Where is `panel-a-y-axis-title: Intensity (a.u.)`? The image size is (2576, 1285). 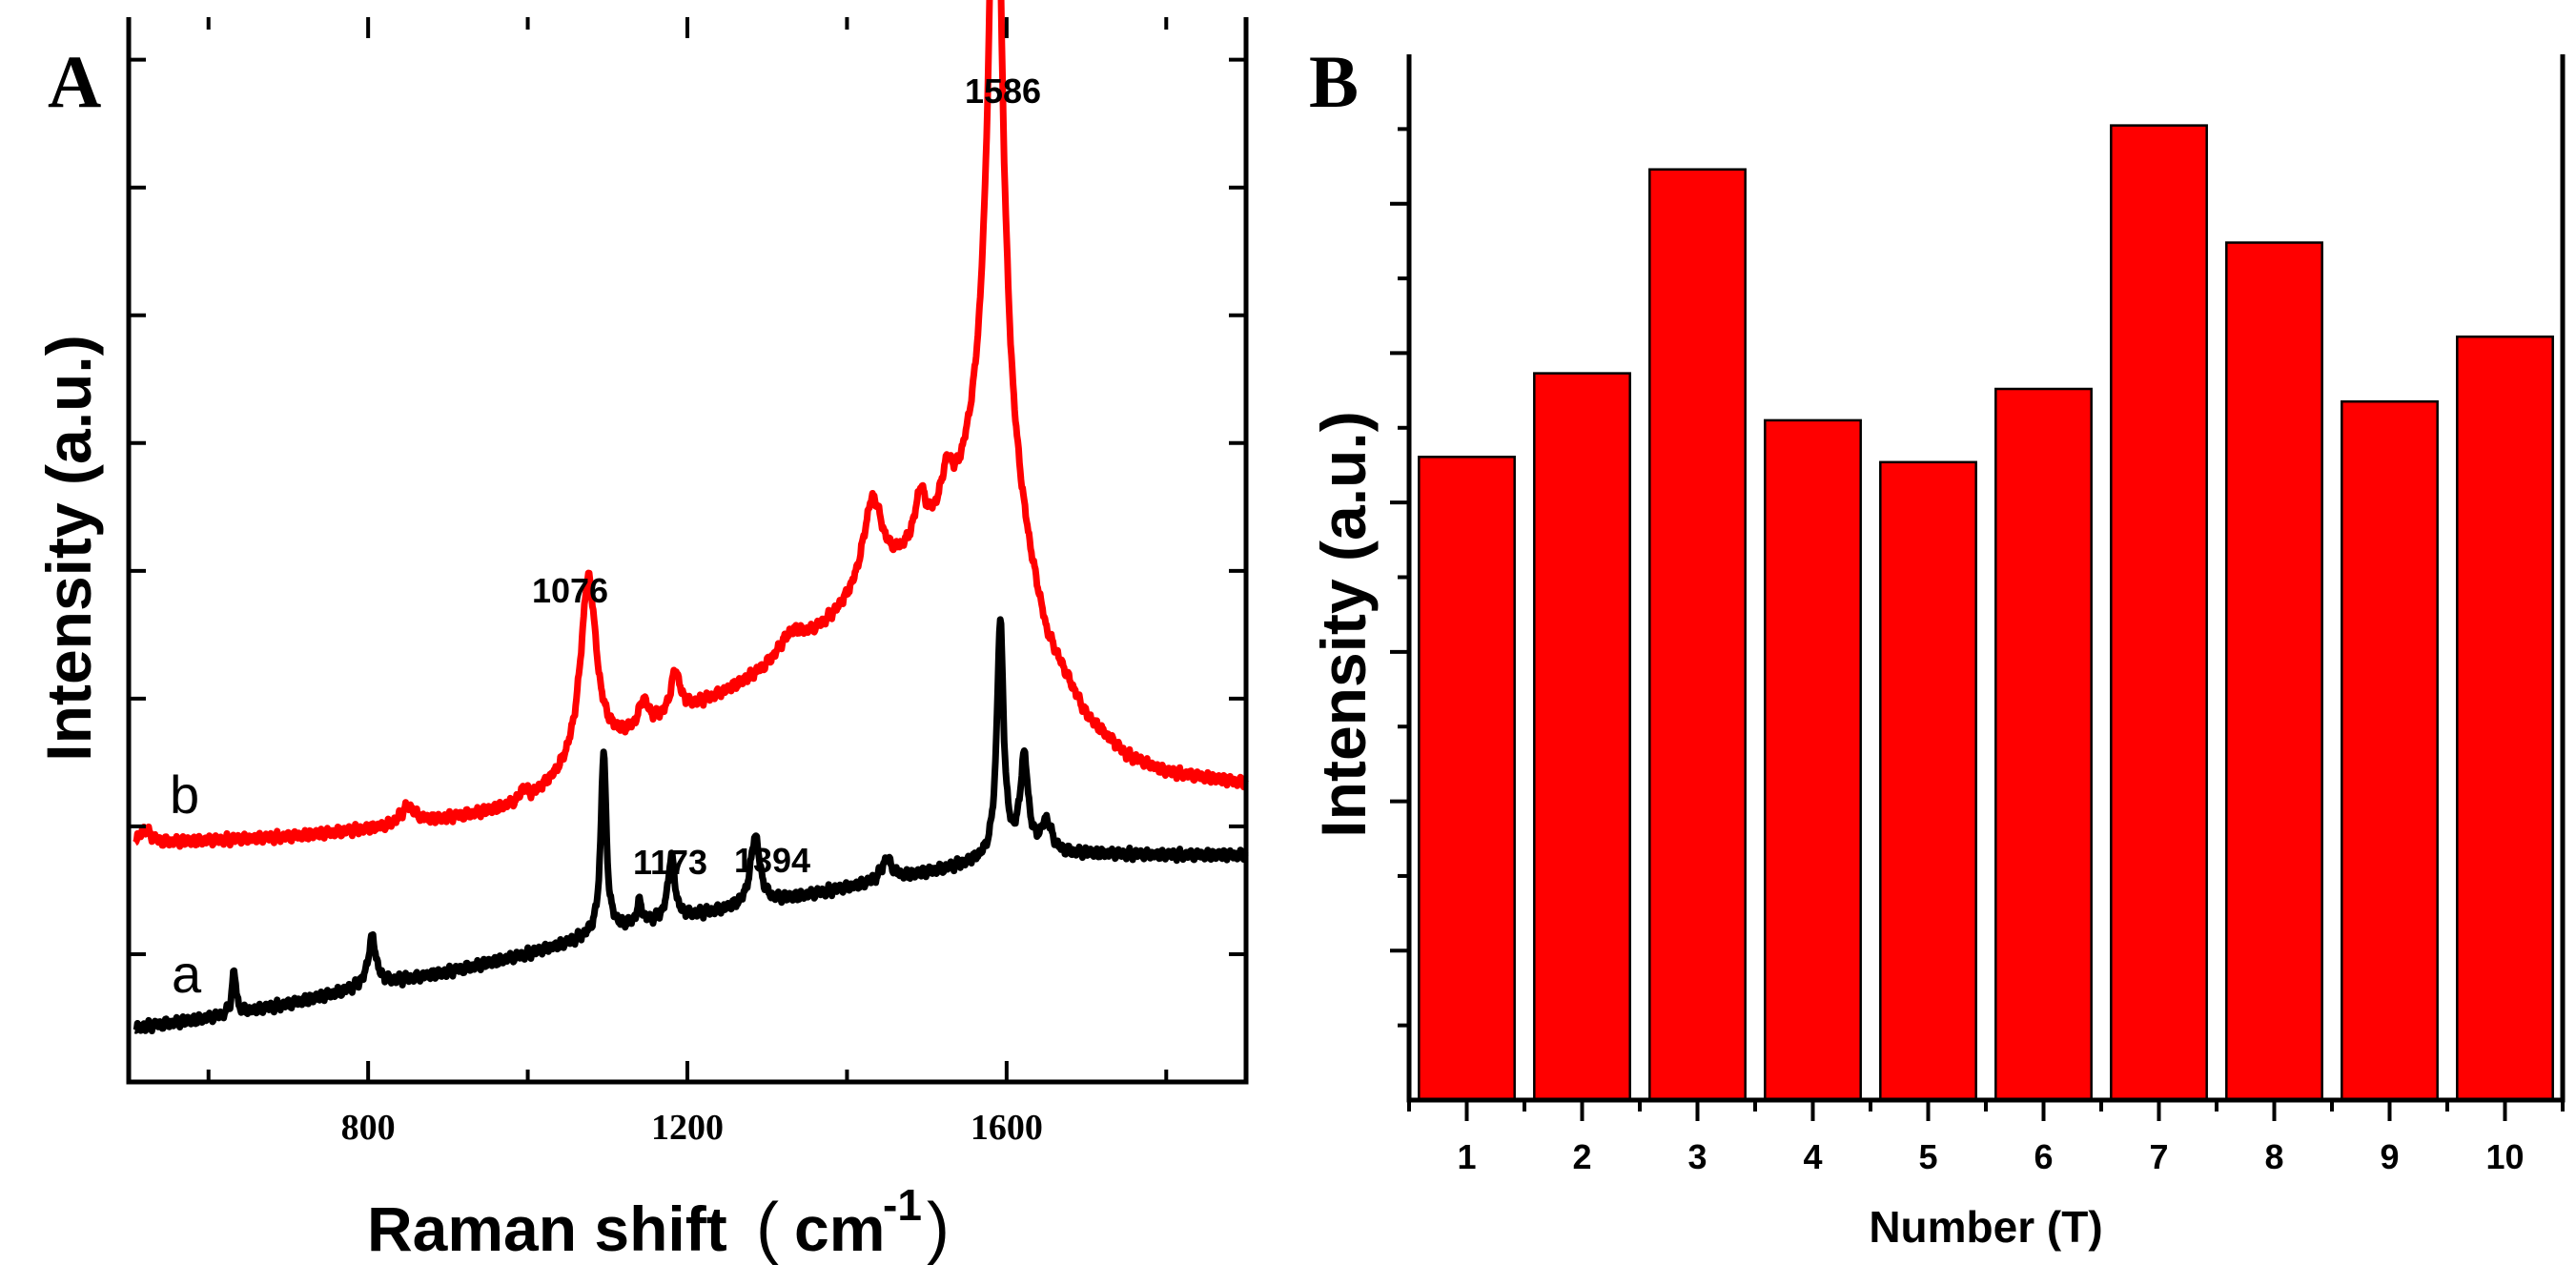
panel-a-y-axis-title: Intensity (a.u.) is located at coordinates (68, 548).